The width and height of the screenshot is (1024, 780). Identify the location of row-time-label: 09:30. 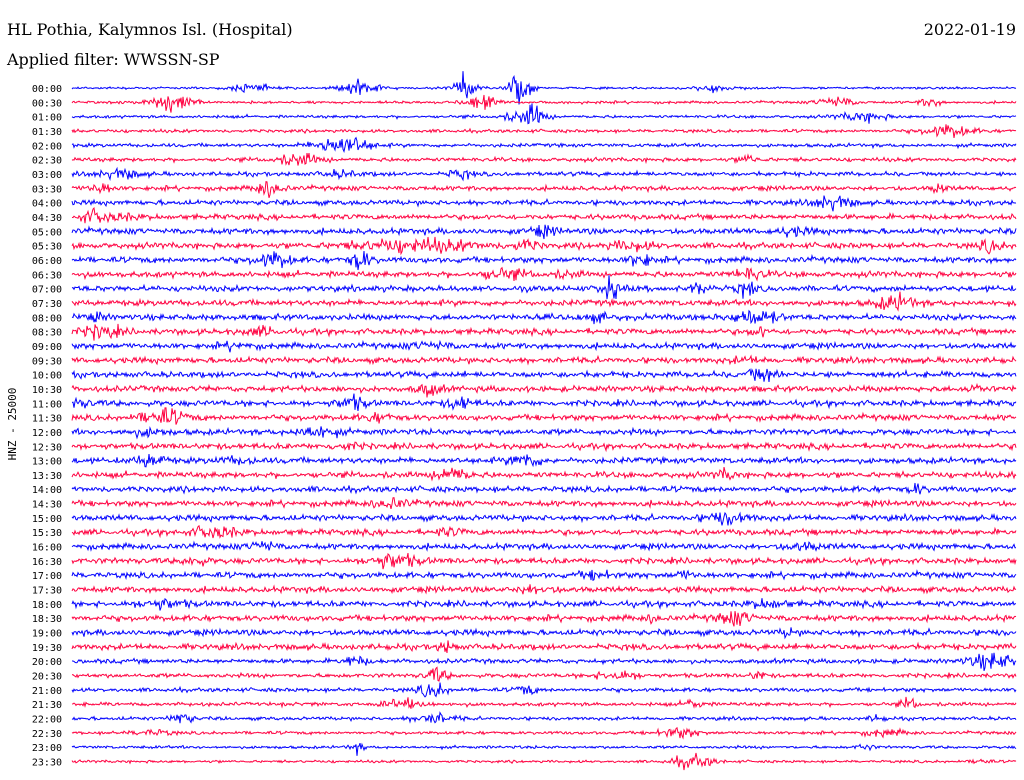
(47, 361).